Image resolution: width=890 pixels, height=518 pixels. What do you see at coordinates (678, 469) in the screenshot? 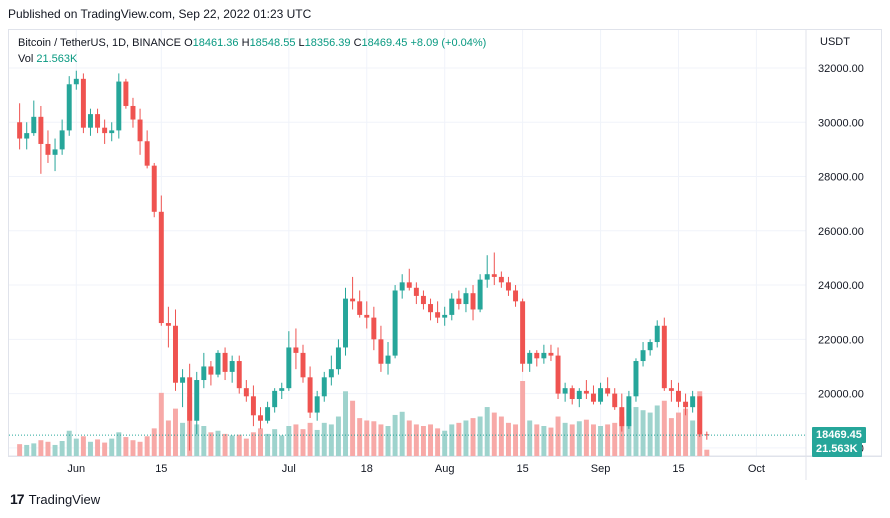
I see `x-tick-label: 15` at bounding box center [678, 469].